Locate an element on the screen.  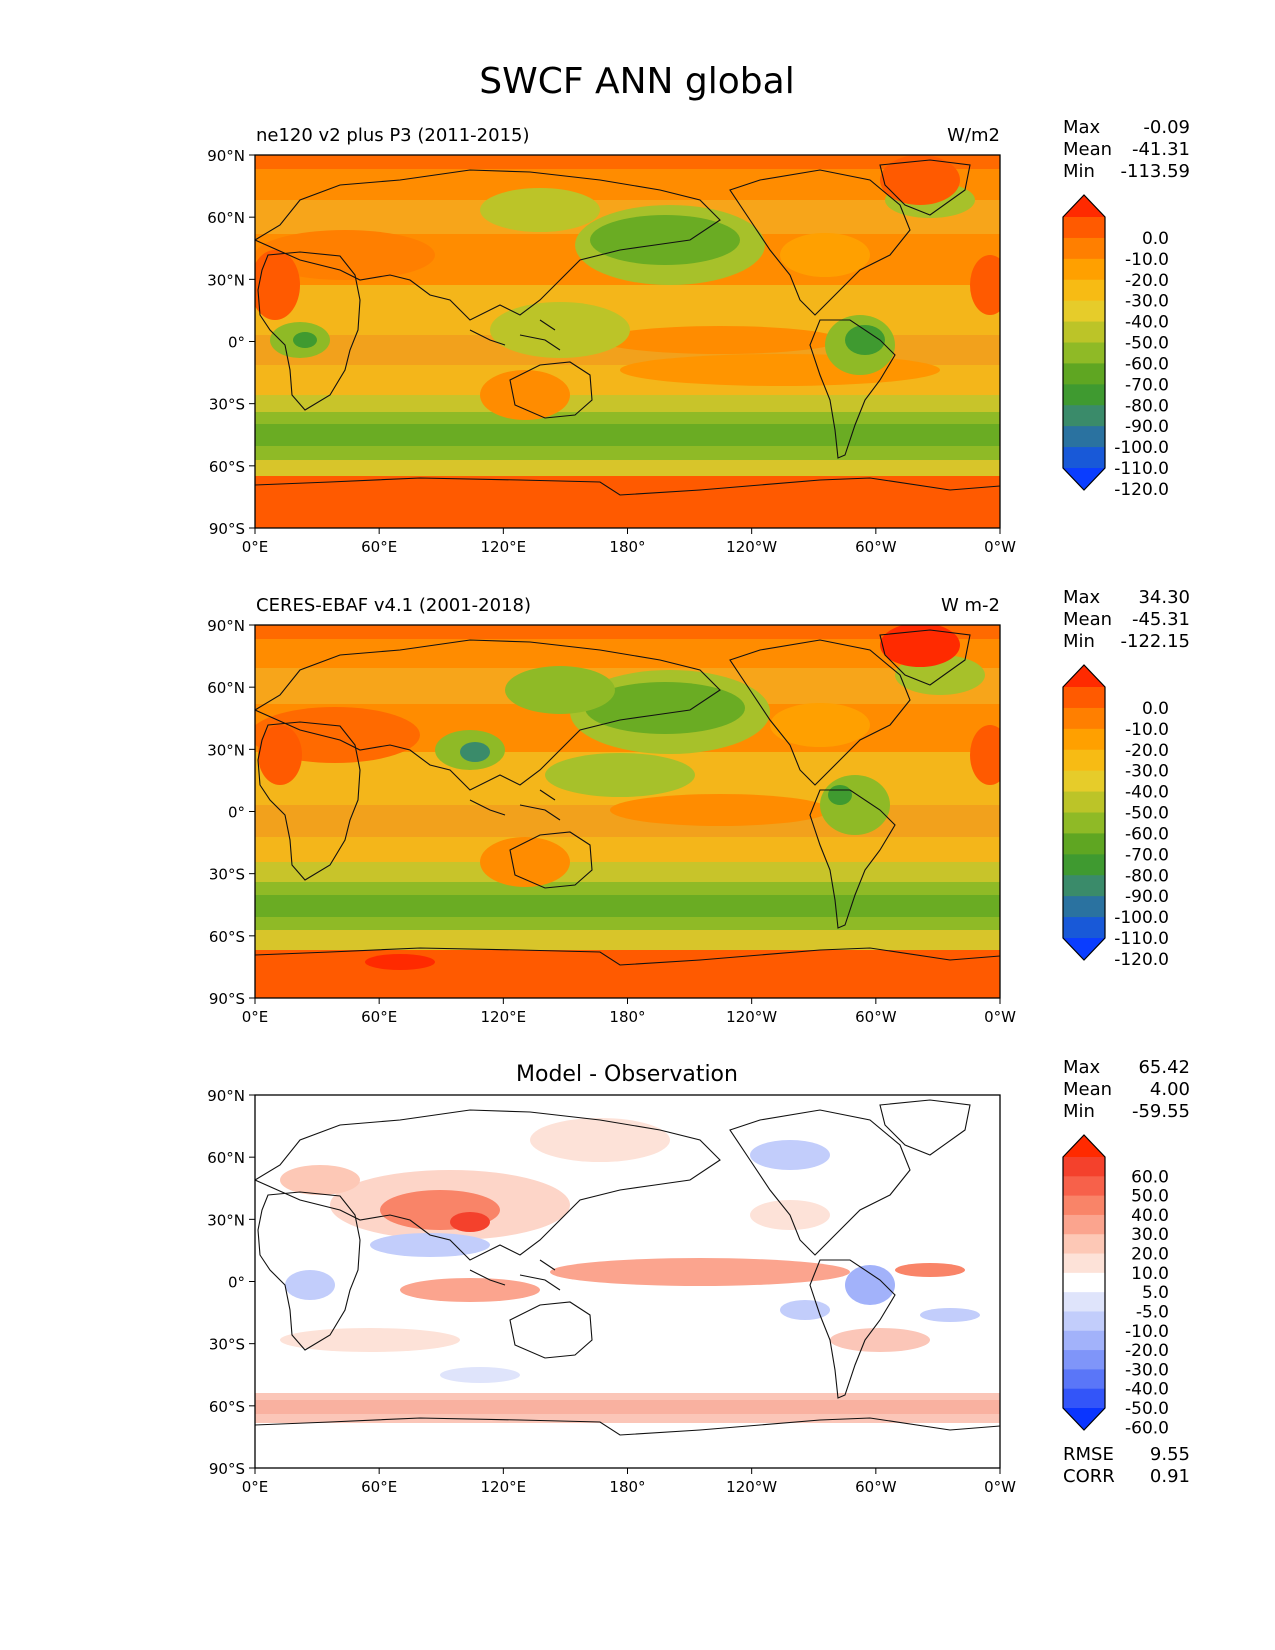
panel-reference: CERES-EBAF v4.1 (2001-2018) W m-2 is located at coordinates (627, 797).